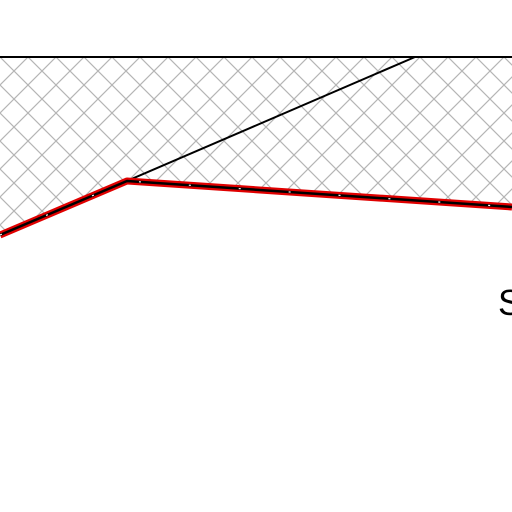 This screenshot has height=512, width=512. Describe the element at coordinates (256, 208) in the screenshot. I see `boundary-core` at that location.